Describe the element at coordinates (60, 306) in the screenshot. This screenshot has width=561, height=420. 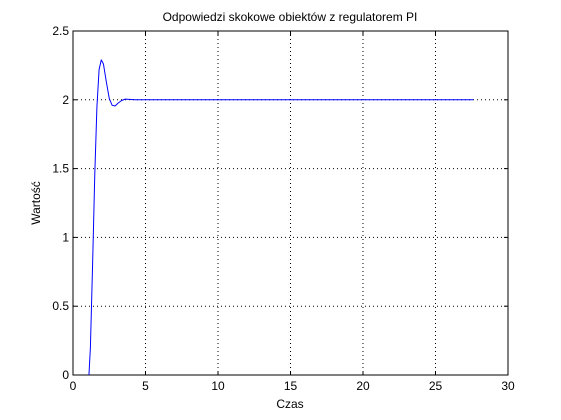
I see `y-tick-label: 0.5` at that location.